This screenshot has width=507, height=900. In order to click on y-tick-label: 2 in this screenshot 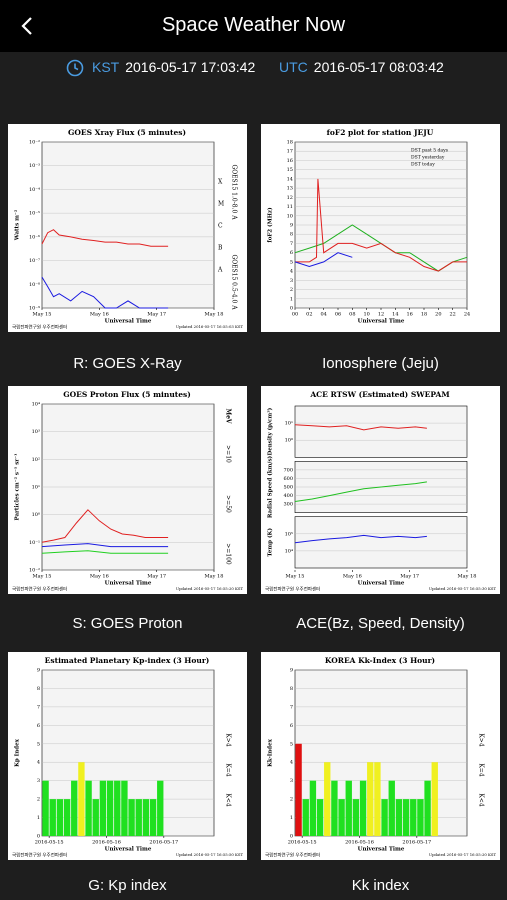, I will do `click(291, 290)`.